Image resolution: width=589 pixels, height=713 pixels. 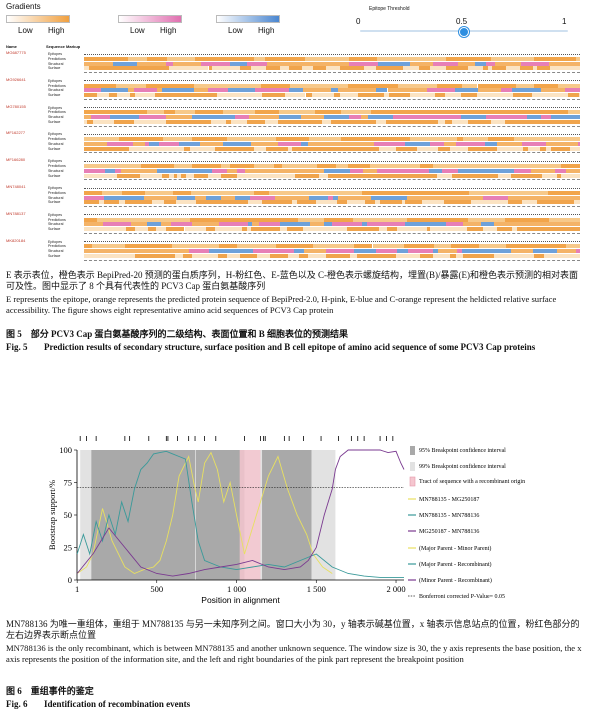 What do you see at coordinates (332, 73) in the screenshot?
I see `position-ruler` at bounding box center [332, 73].